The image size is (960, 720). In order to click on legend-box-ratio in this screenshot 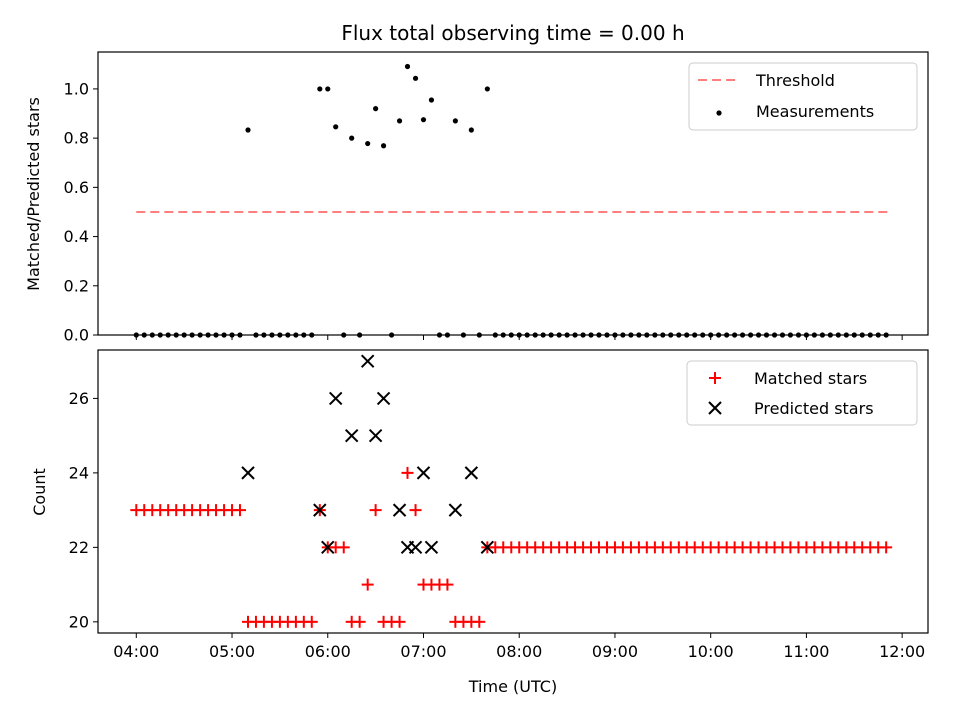, I will do `click(803, 96)`.